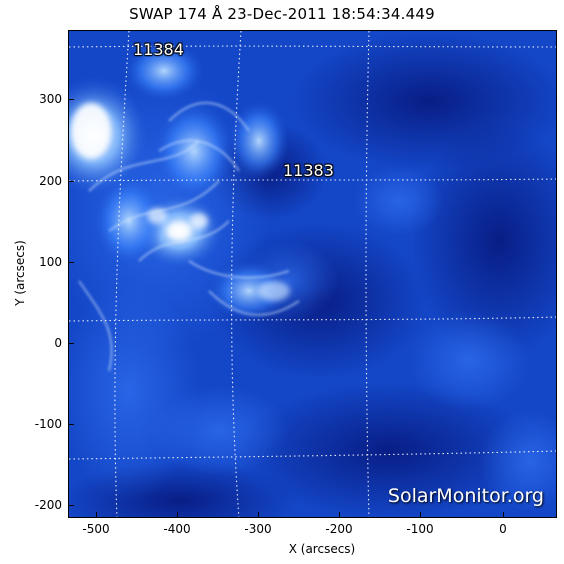 The width and height of the screenshot is (564, 564). Describe the element at coordinates (339, 529) in the screenshot. I see `x-tick-label: -200` at that location.